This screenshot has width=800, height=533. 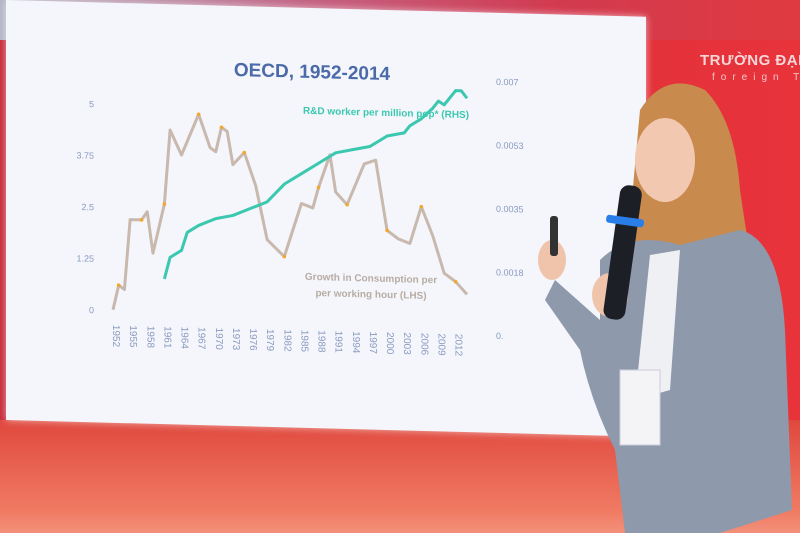 What do you see at coordinates (423, 344) in the screenshot?
I see `x-tick-label: 2006` at bounding box center [423, 344].